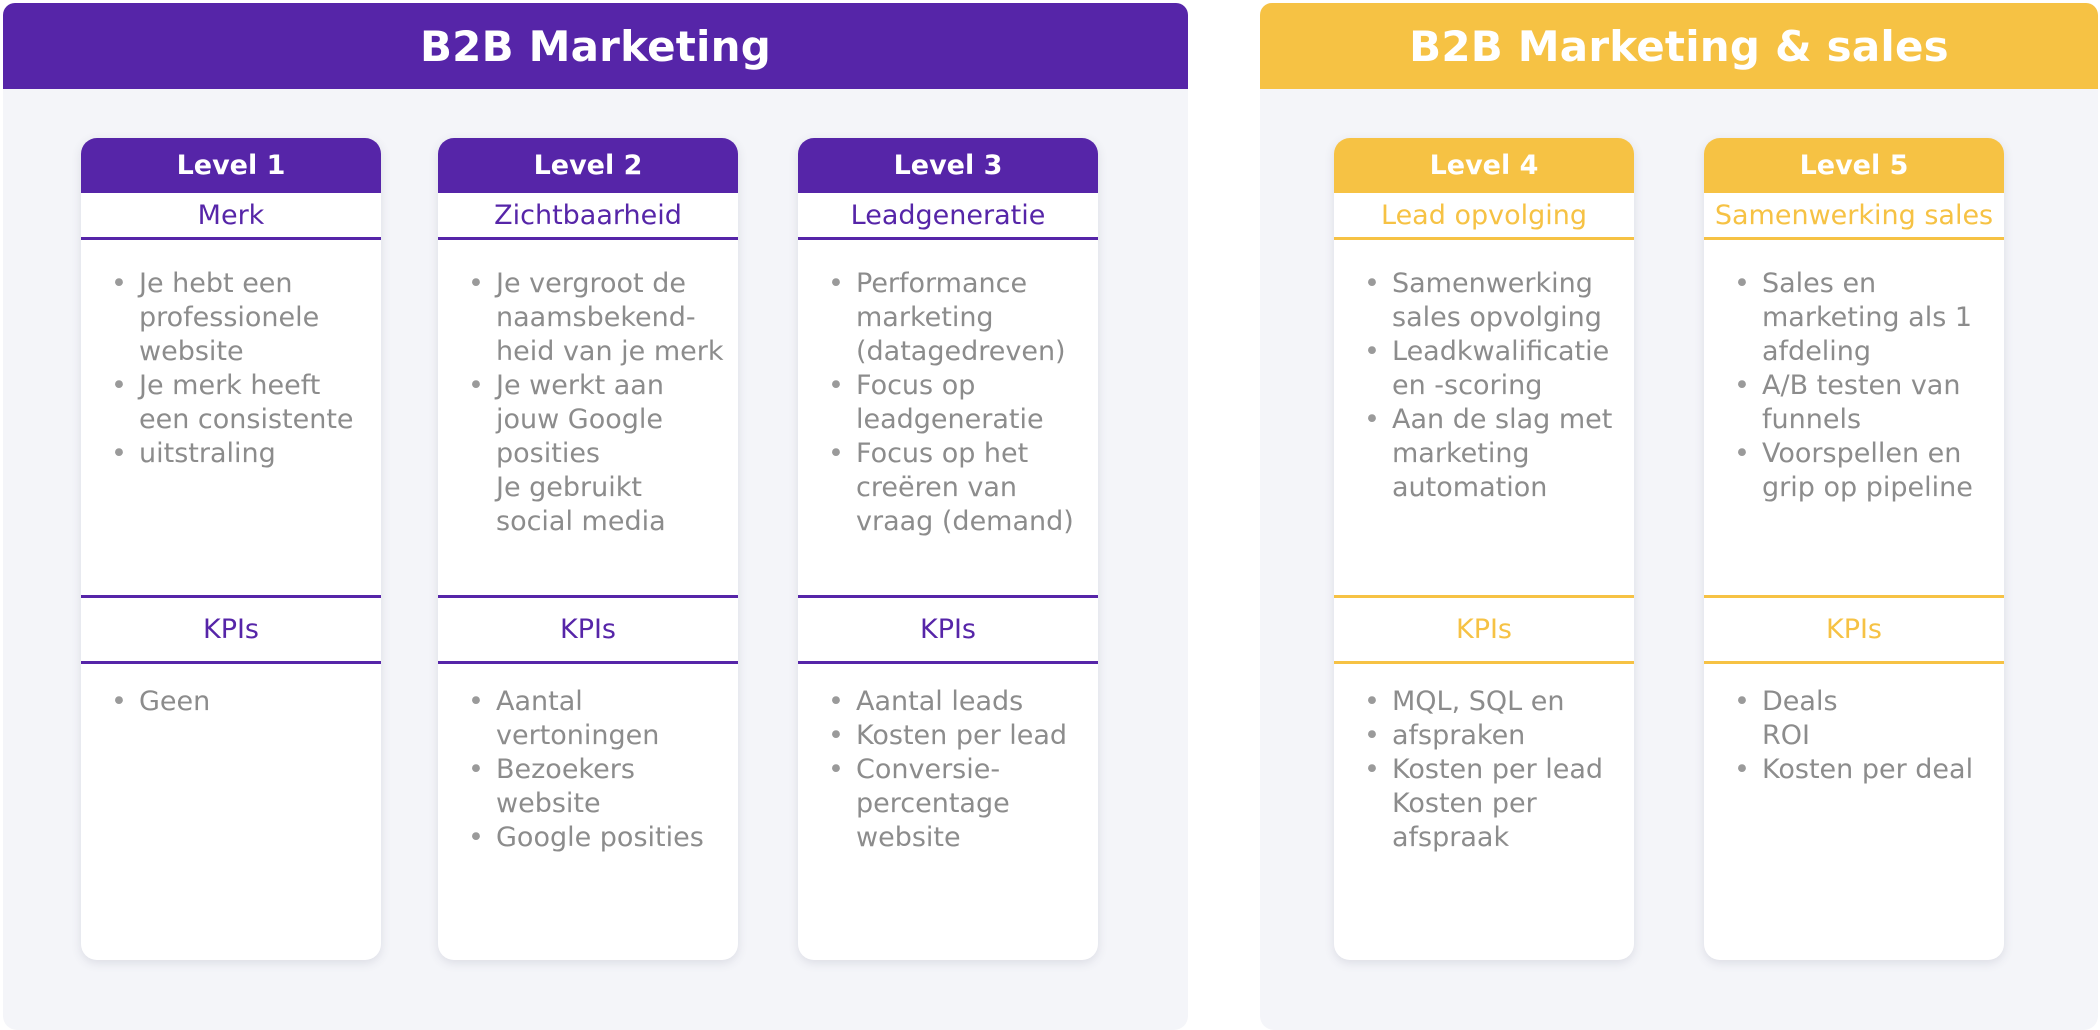  What do you see at coordinates (1493, 702) in the screenshot?
I see `kpi-item: MQL, SQL en` at bounding box center [1493, 702].